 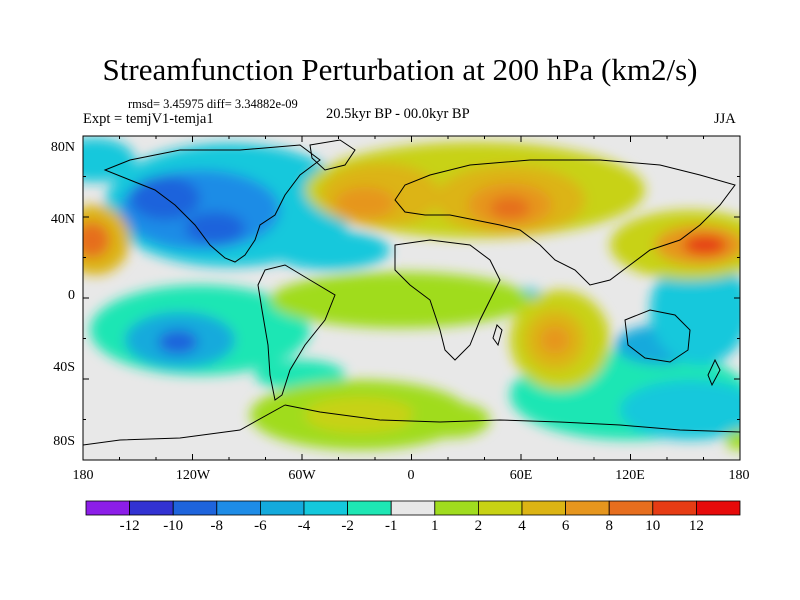 I want to click on colorbar-label: -1, so click(x=391, y=526).